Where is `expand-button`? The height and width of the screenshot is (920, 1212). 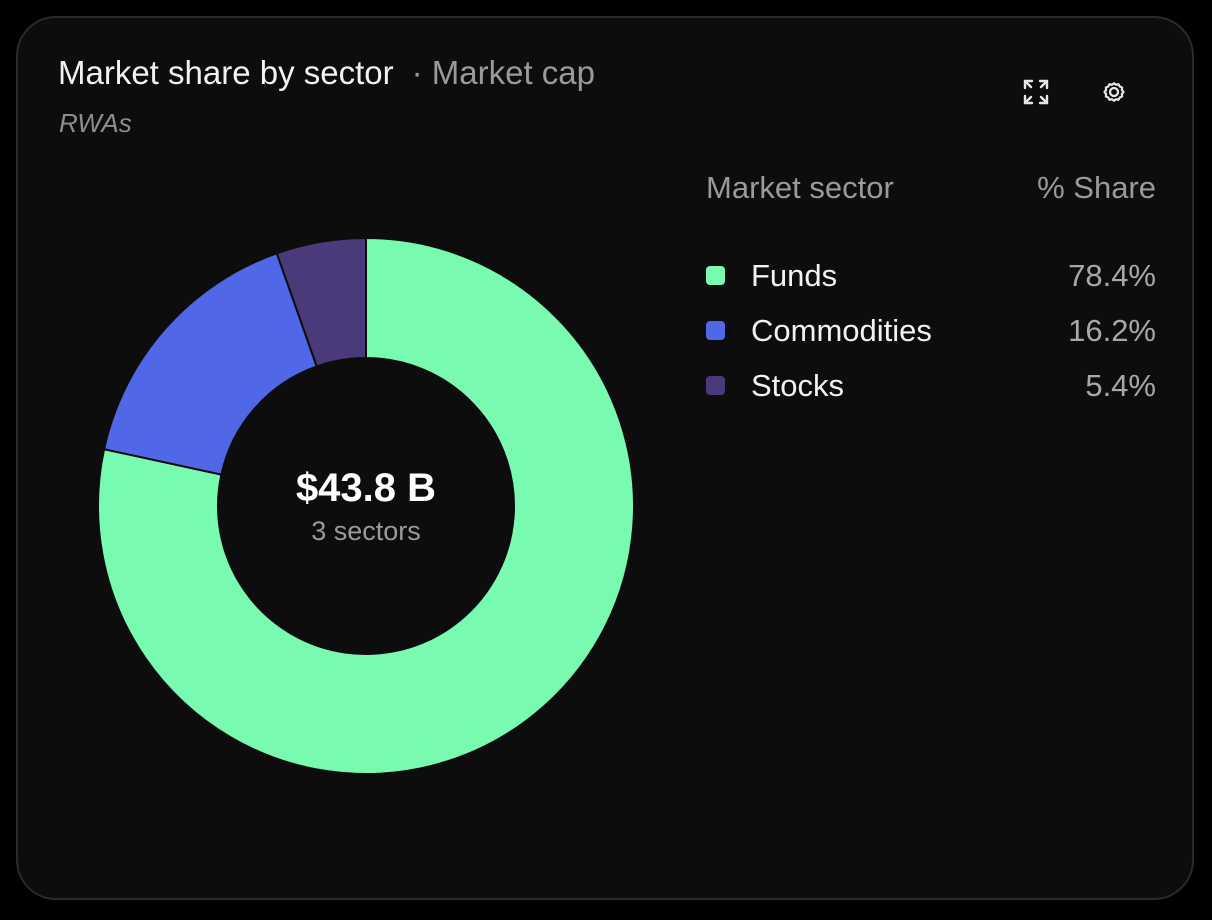 expand-button is located at coordinates (1036, 92).